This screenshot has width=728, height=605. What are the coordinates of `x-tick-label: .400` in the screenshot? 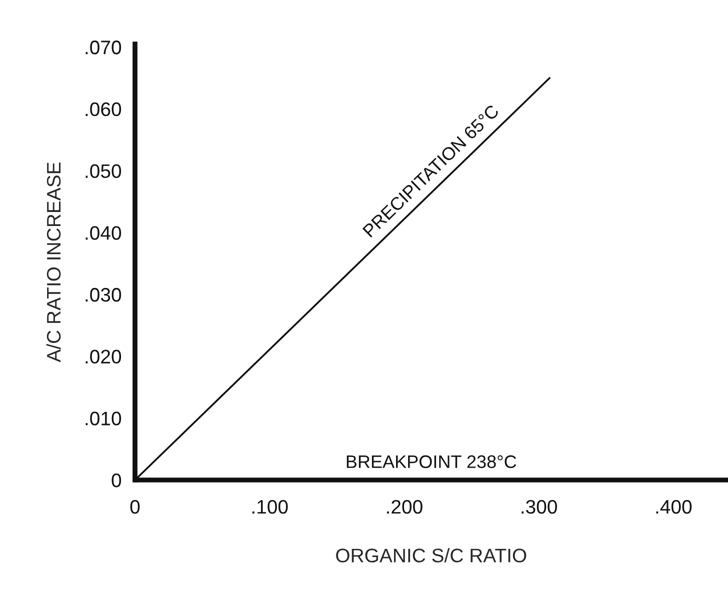 It's located at (674, 507).